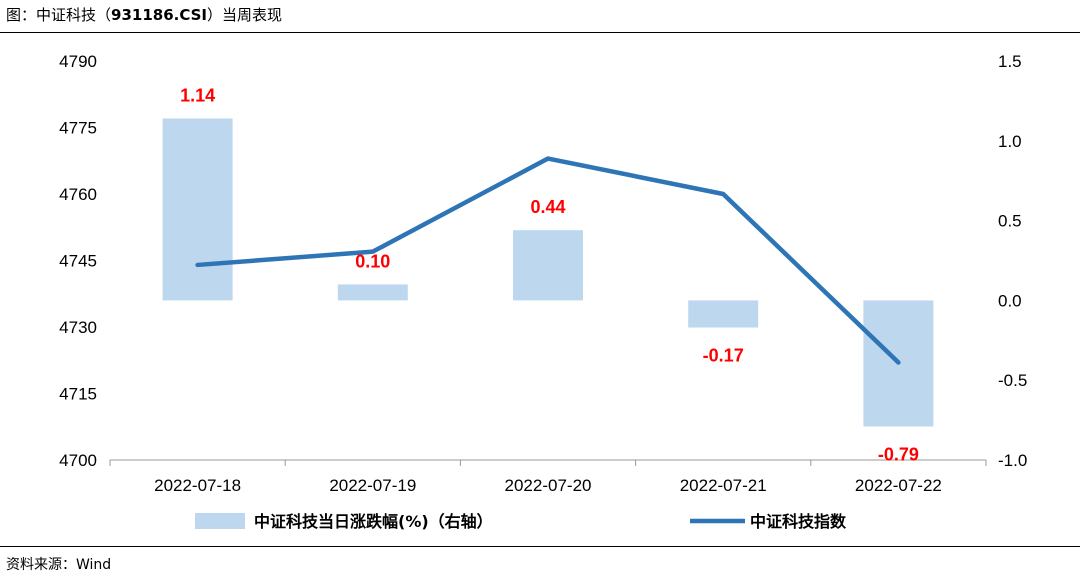 The image size is (1080, 583). Describe the element at coordinates (78, 394) in the screenshot. I see `left-y-tick-label: 4715` at that location.